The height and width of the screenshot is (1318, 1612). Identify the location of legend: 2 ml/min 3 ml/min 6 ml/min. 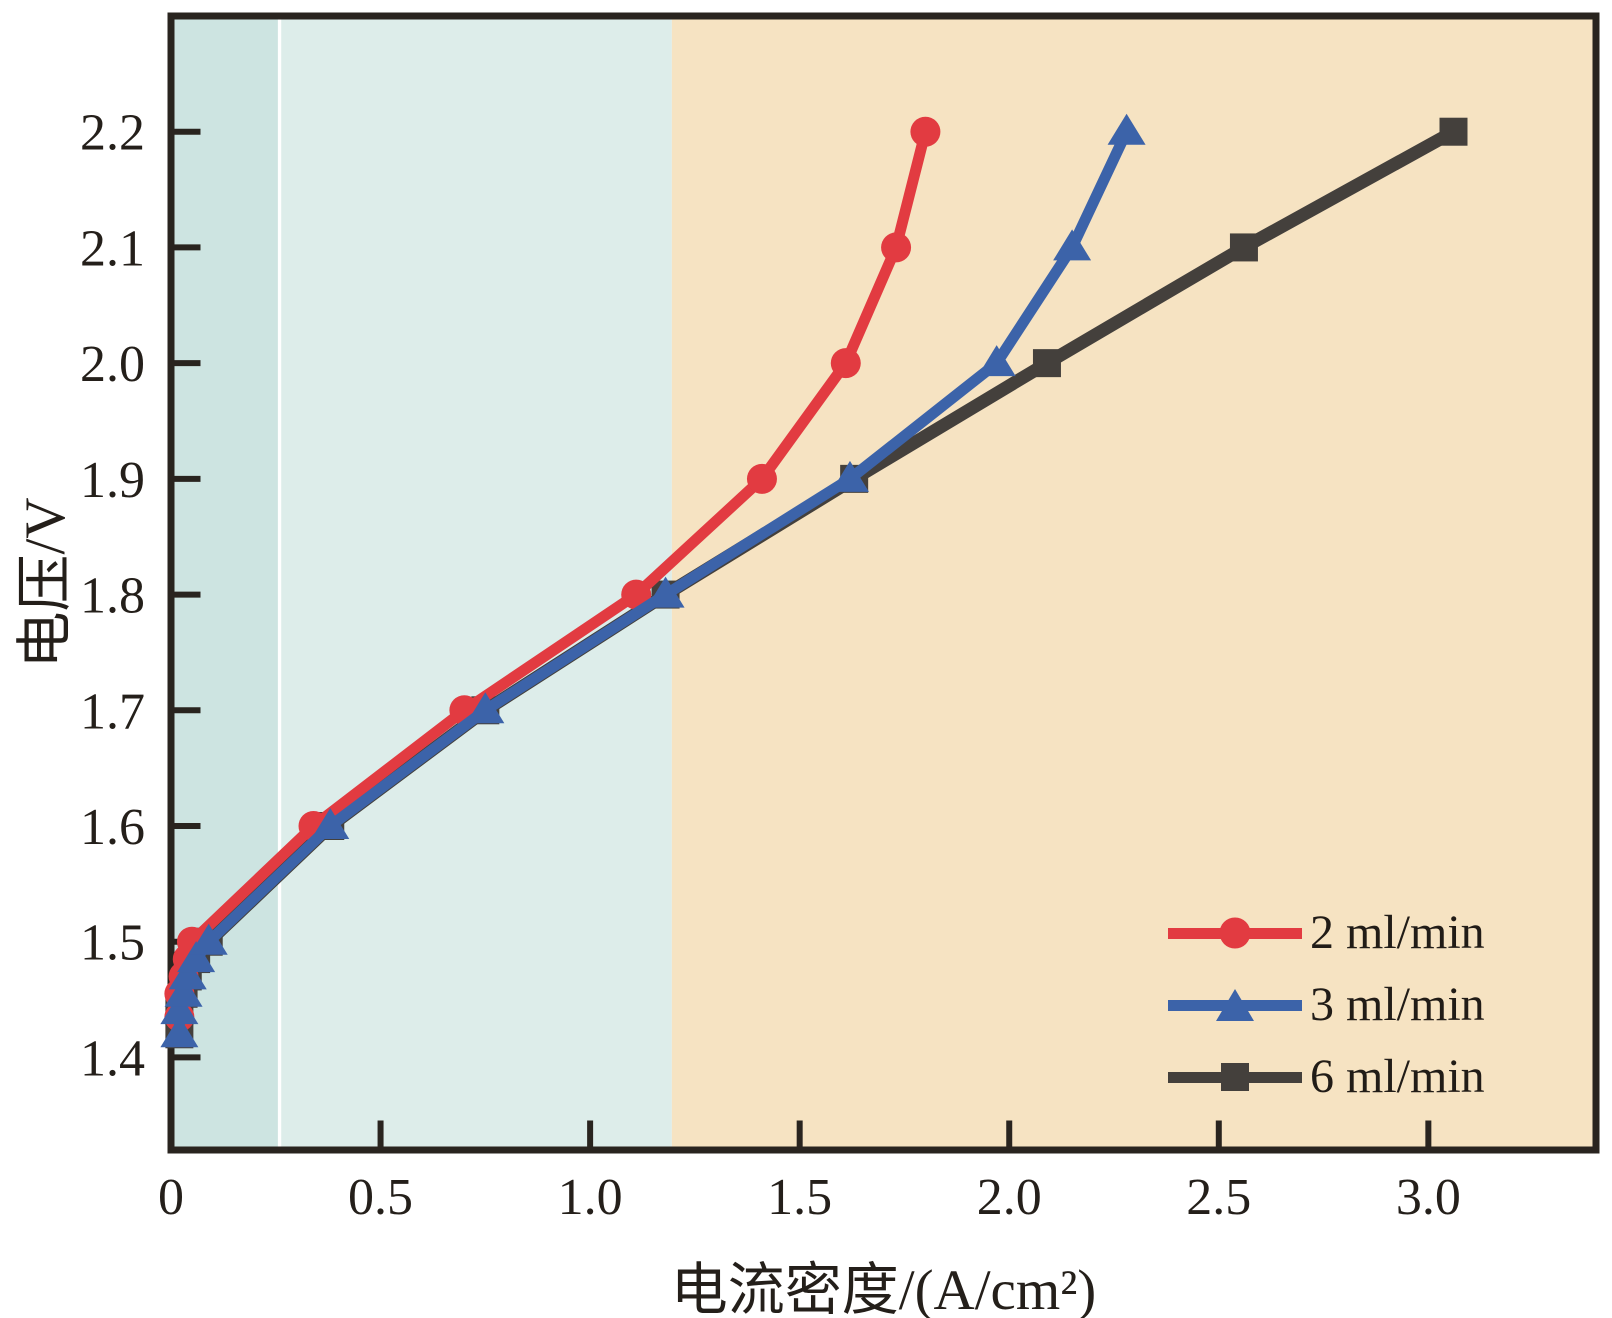
(1326, 1005).